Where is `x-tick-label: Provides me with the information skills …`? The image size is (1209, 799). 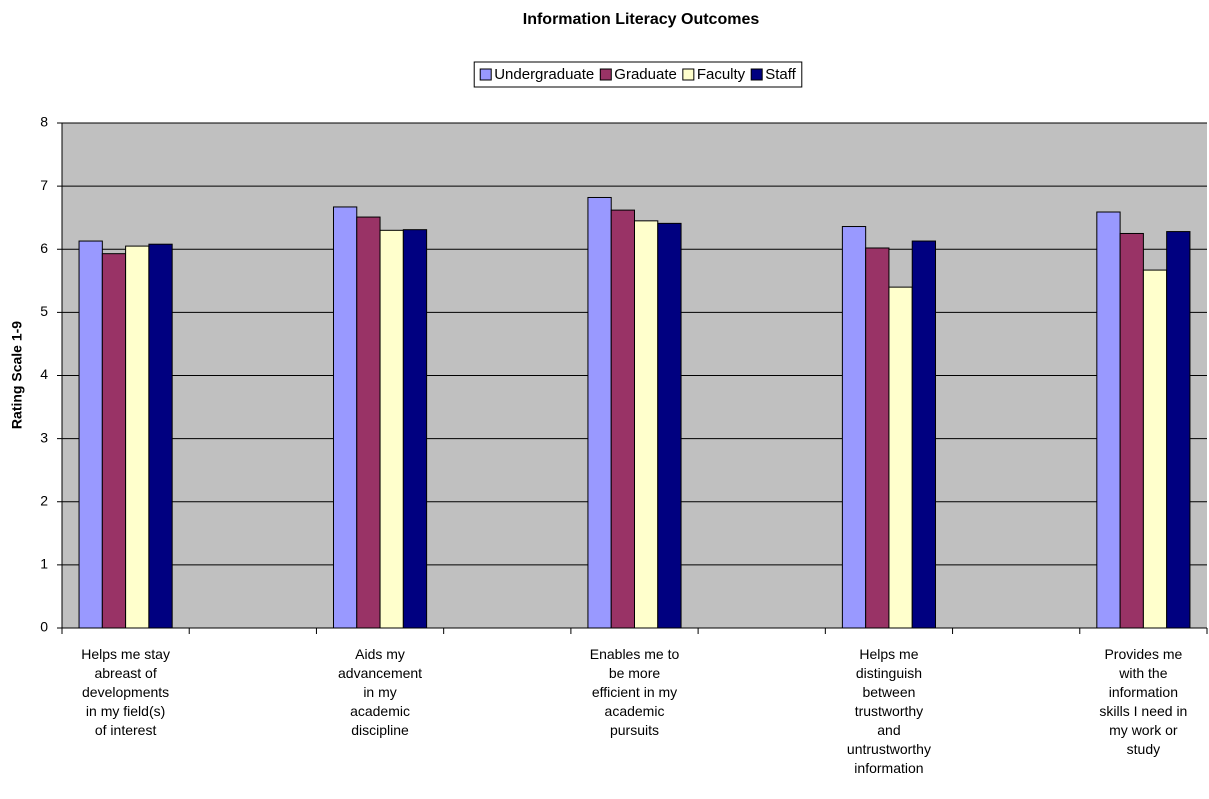
x-tick-label: Provides me with the information skills … is located at coordinates (1143, 701).